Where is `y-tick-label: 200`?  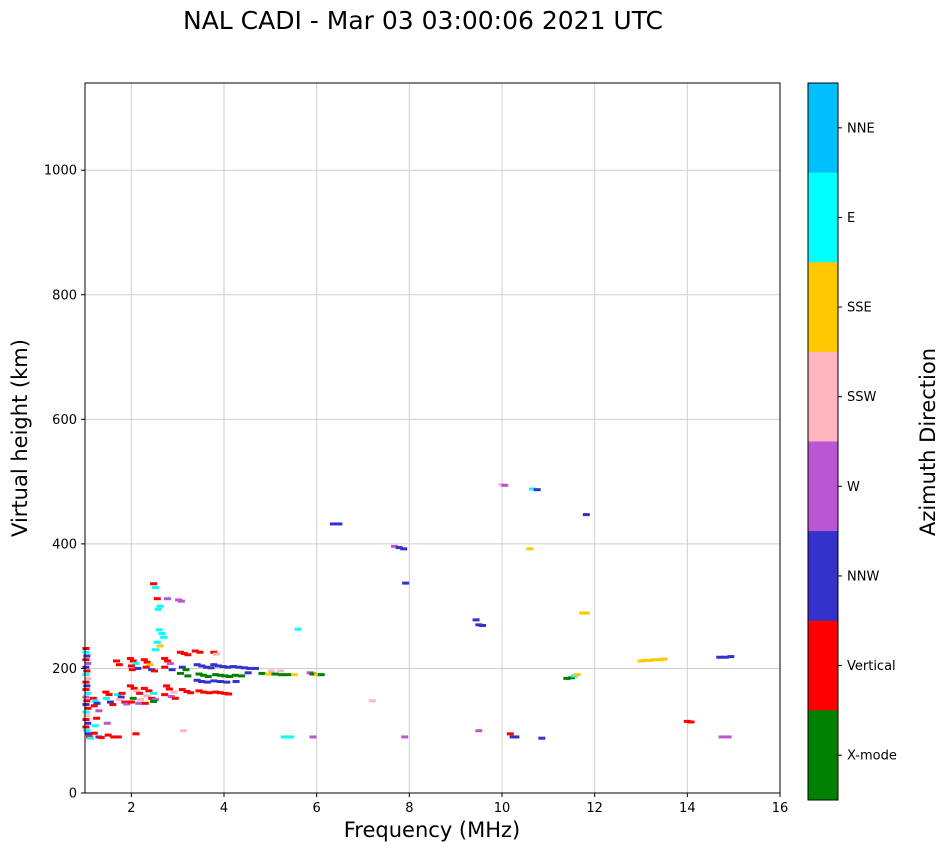
y-tick-label: 200 is located at coordinates (64, 669).